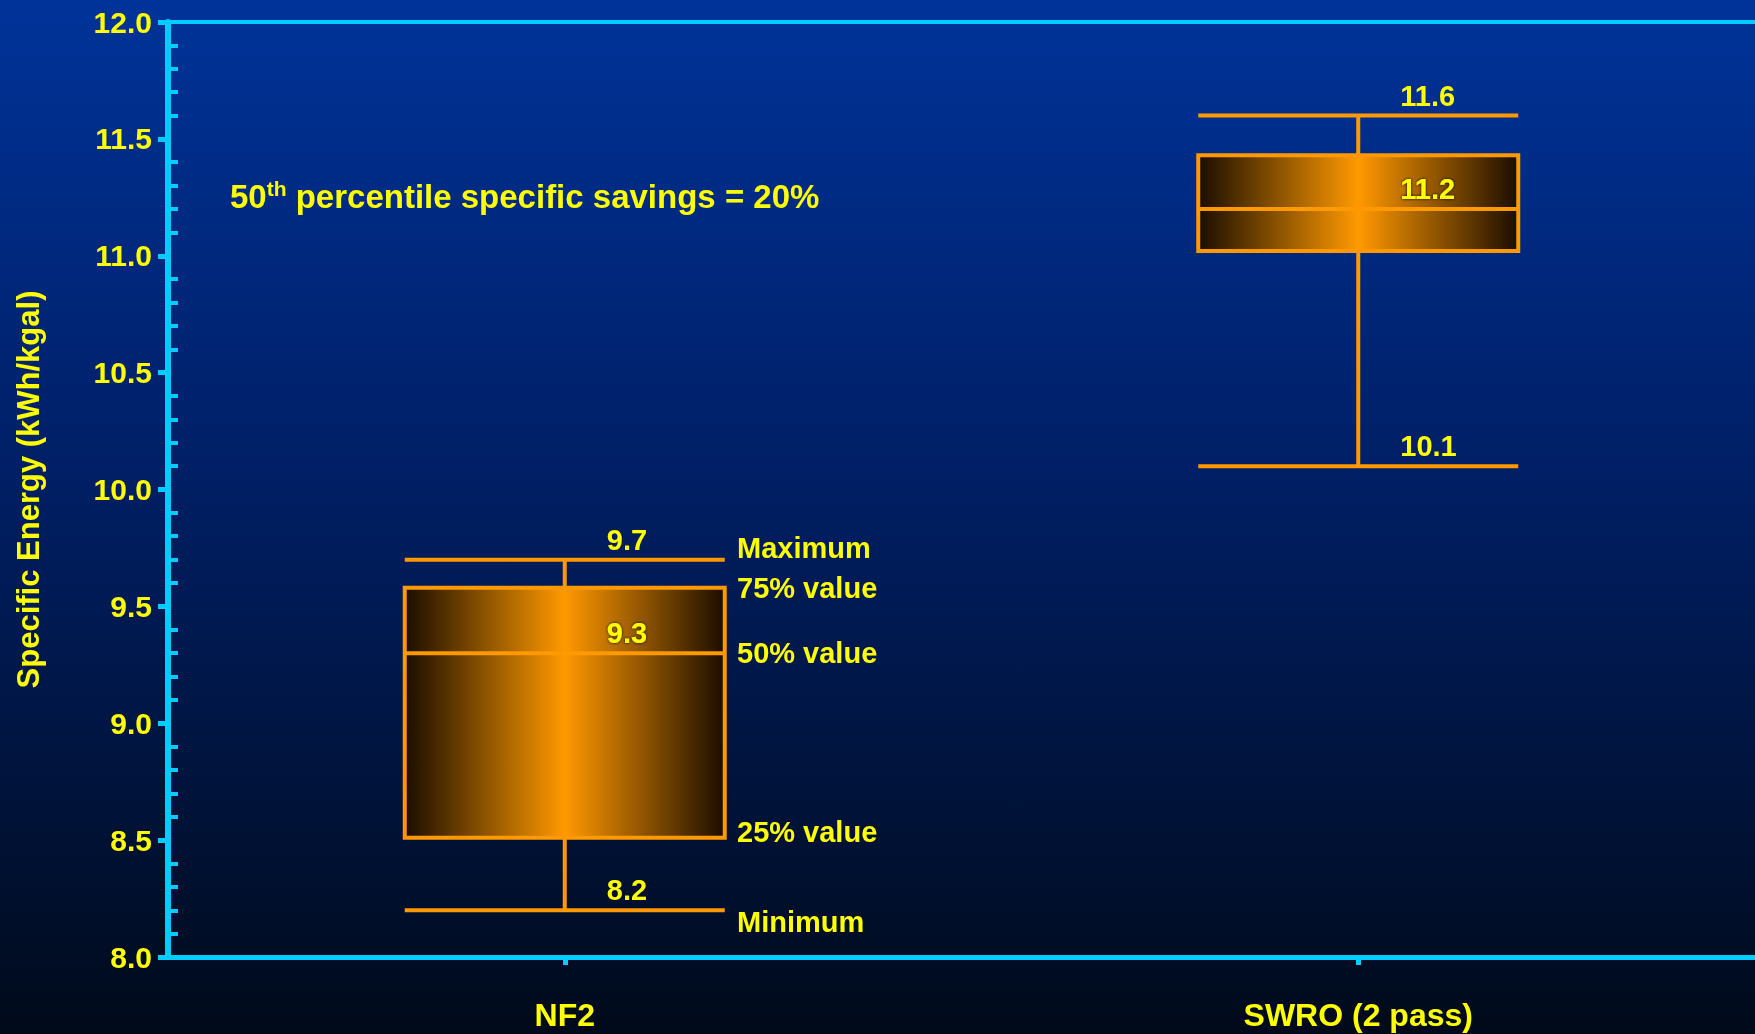 The width and height of the screenshot is (1755, 1034). I want to click on annotation: 9.7, so click(627, 539).